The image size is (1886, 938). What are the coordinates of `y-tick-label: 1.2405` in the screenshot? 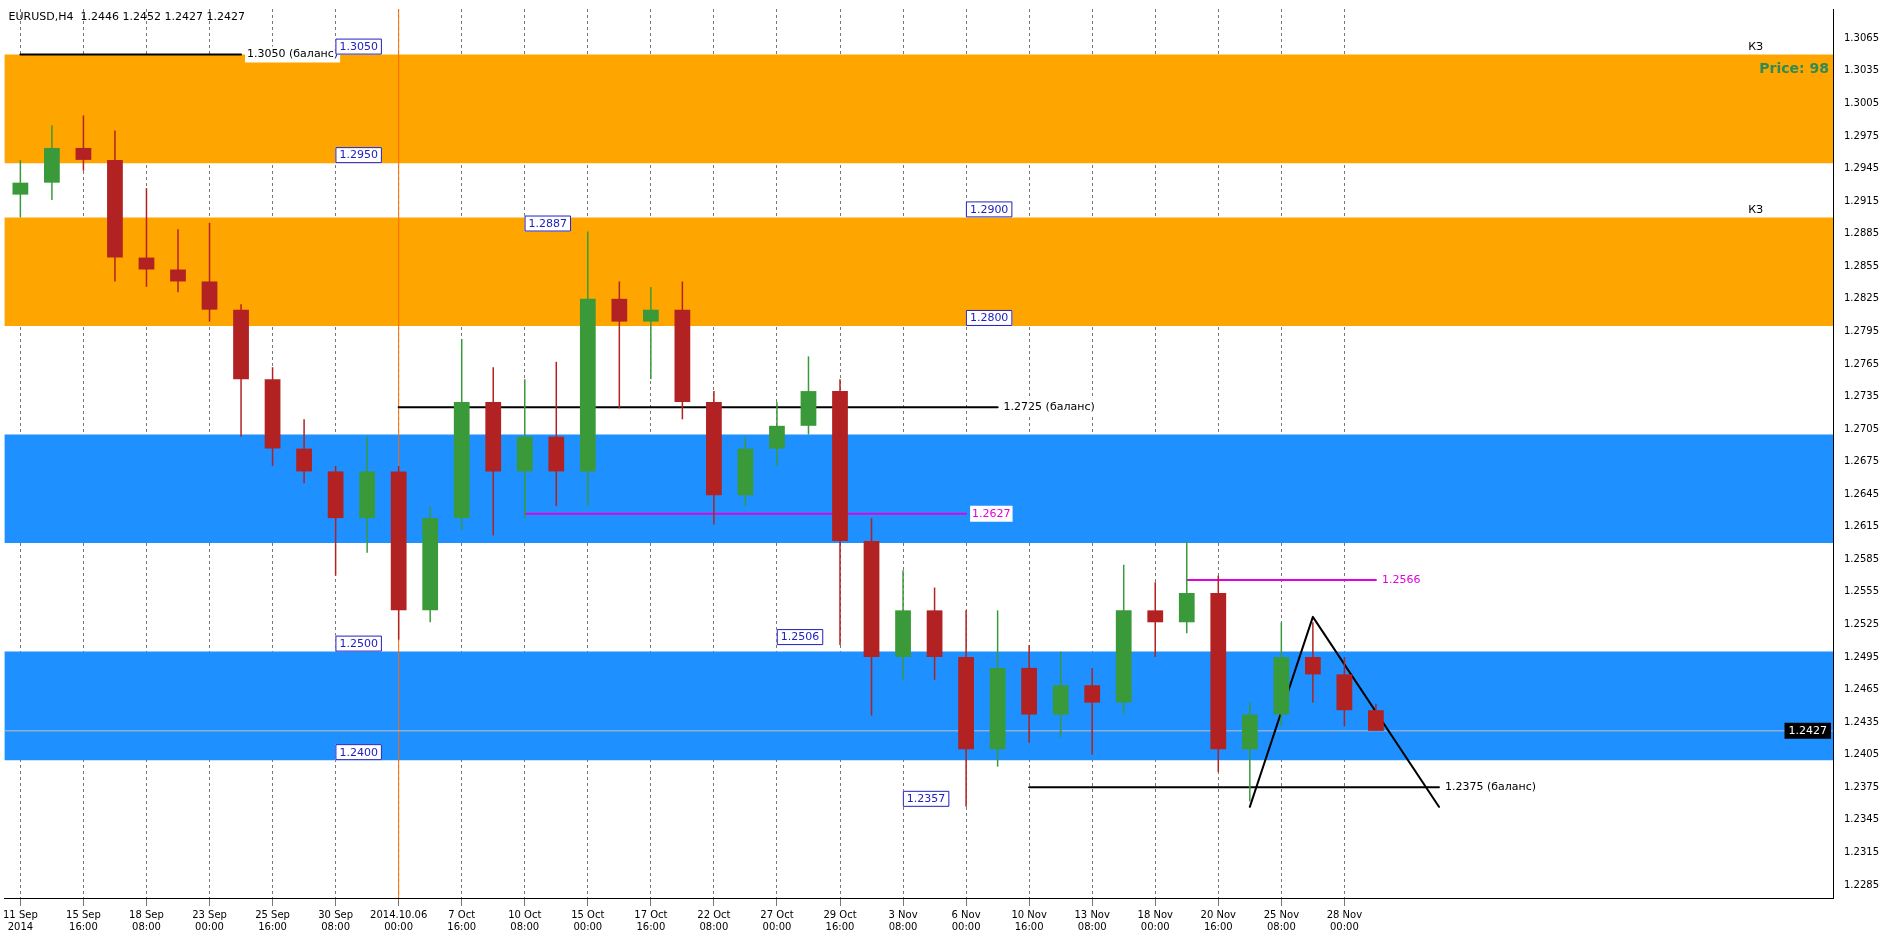 It's located at (1862, 754).